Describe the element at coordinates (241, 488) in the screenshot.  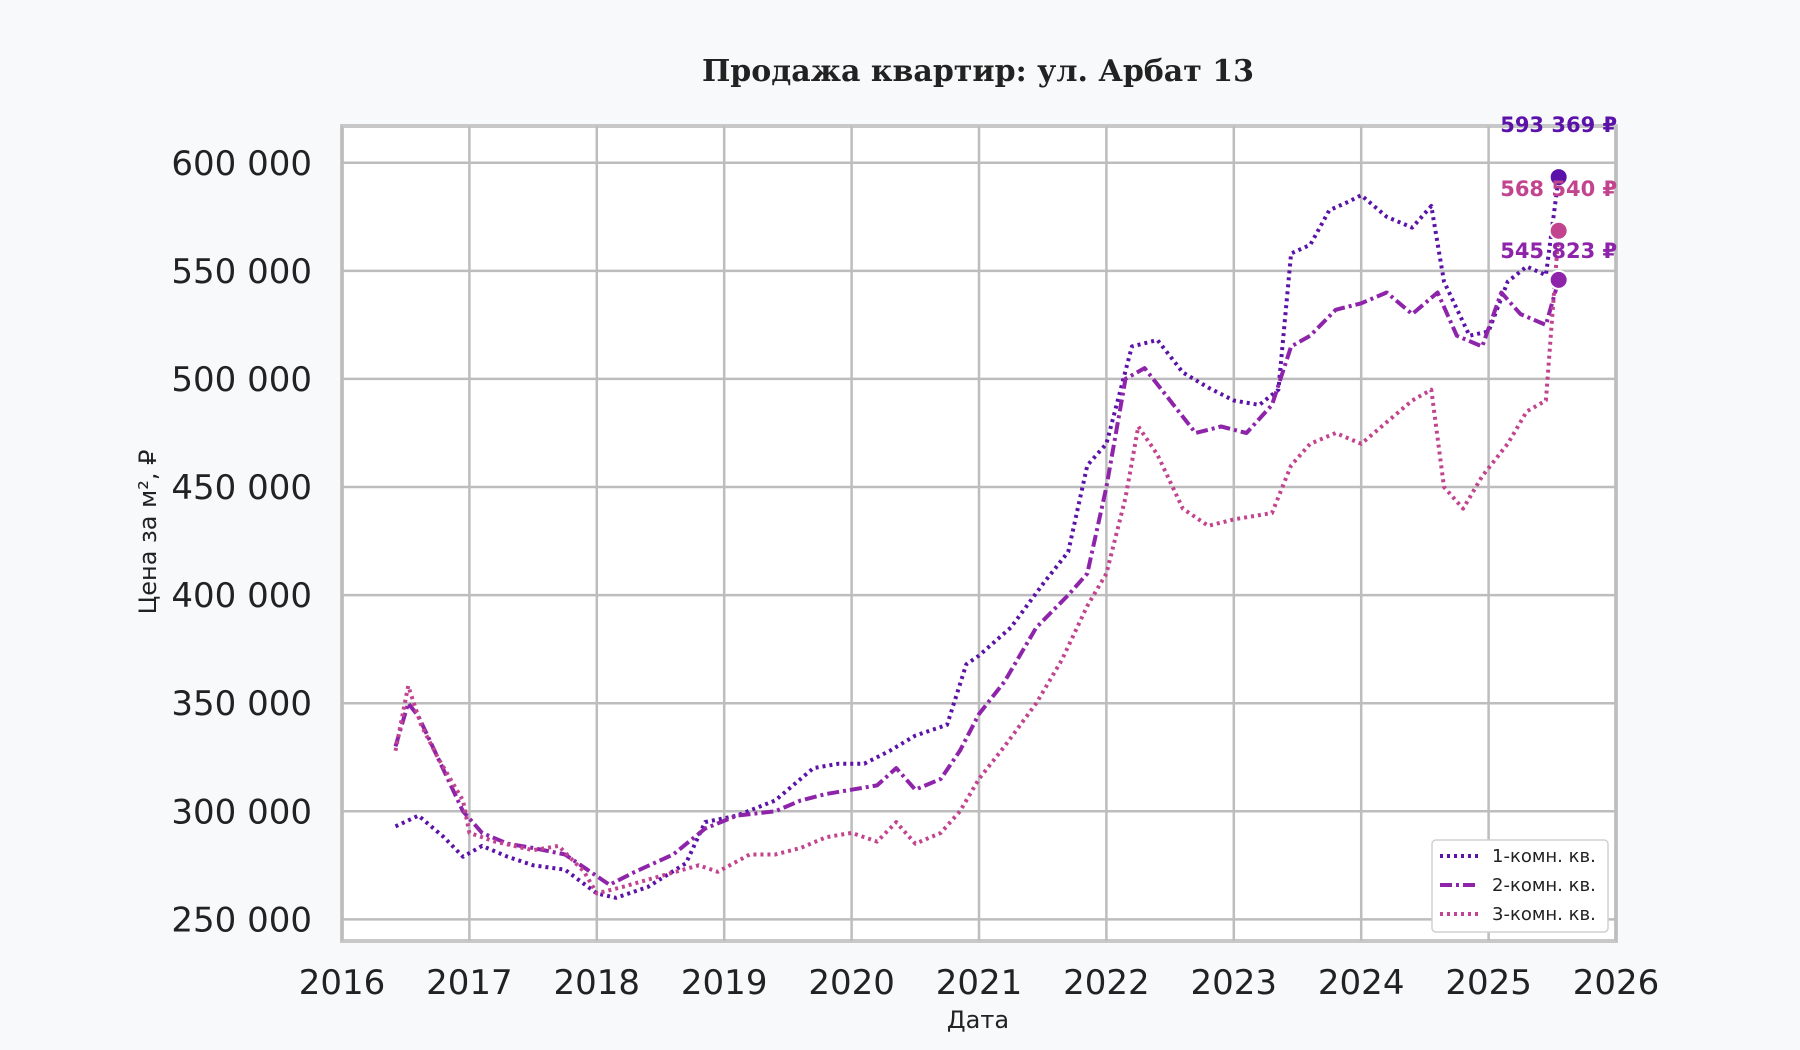
I see `y-tick-label: 450 000` at that location.